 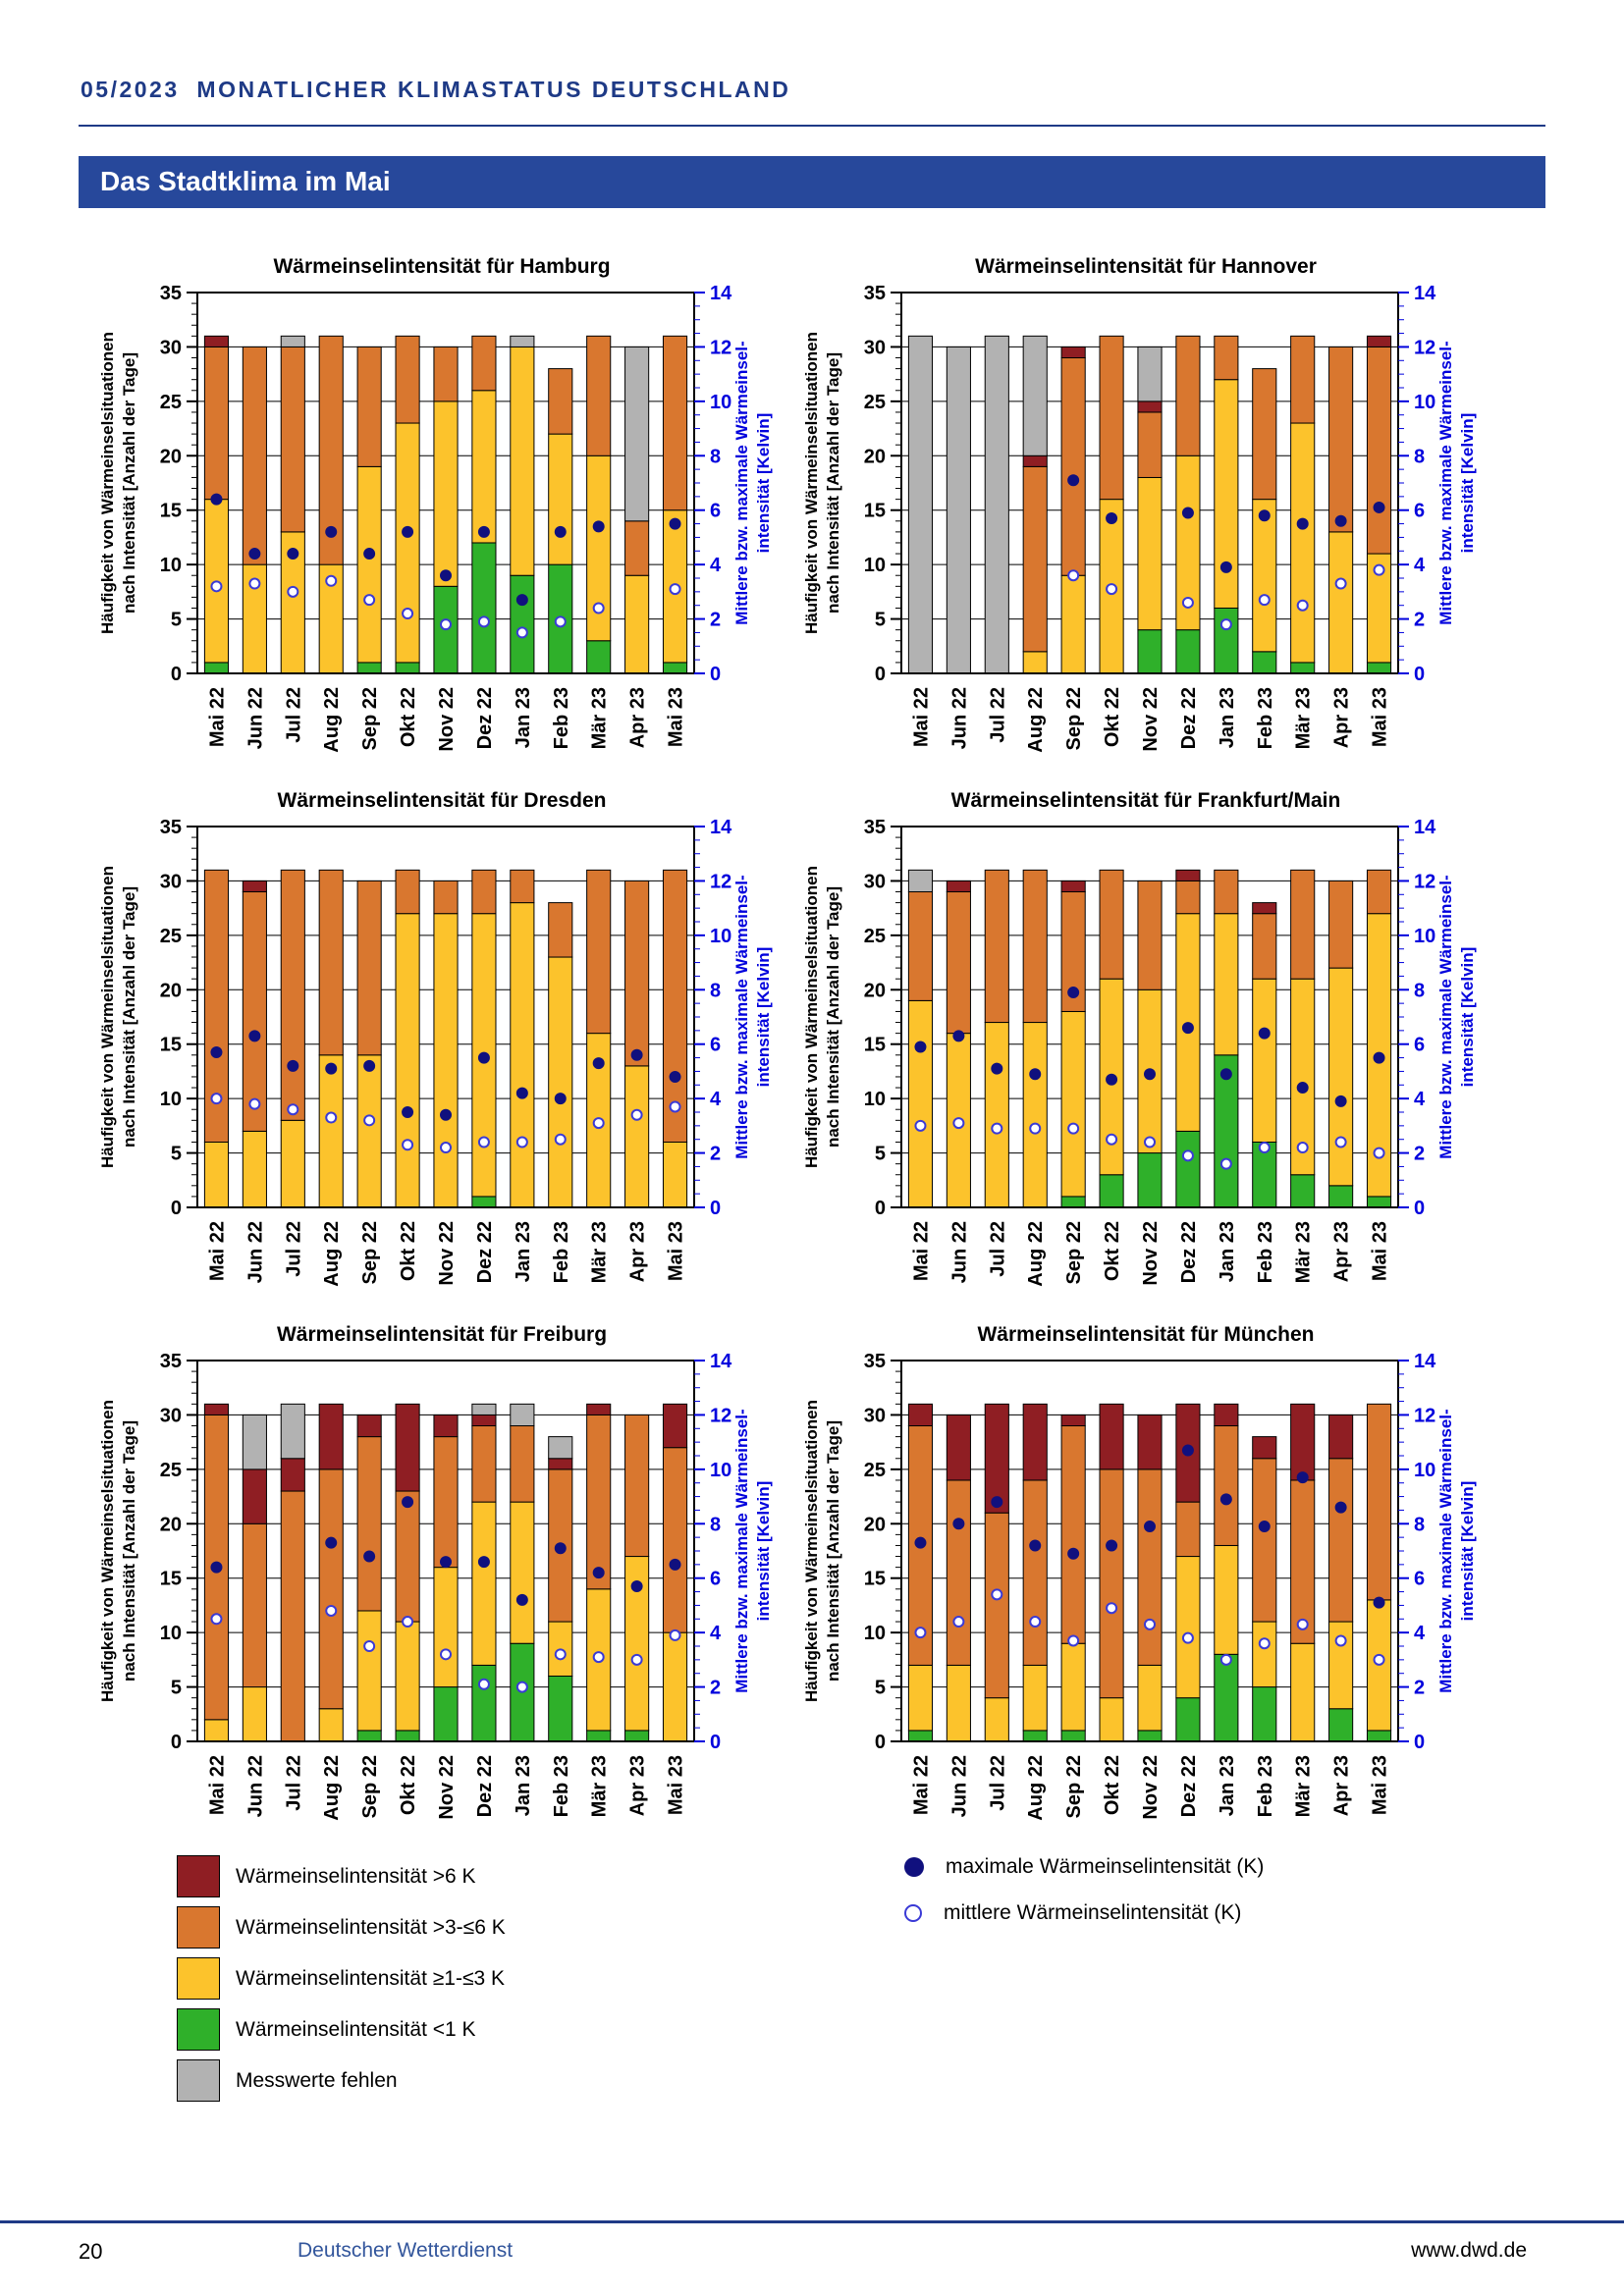 I want to click on left-tick-label: 25, so click(x=171, y=1470).